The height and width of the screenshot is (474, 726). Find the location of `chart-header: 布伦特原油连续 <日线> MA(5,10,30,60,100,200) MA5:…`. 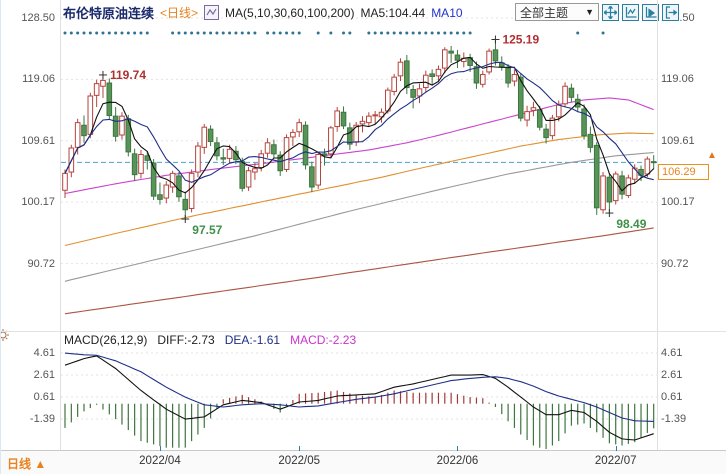

chart-header: 布伦特原油连续 <日线> MA(5,10,30,60,100,200) MA5:… is located at coordinates (263, 12).